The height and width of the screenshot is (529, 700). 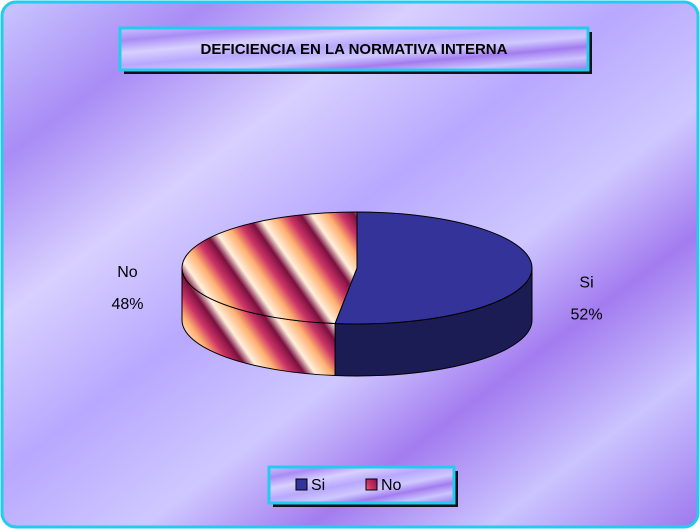 I want to click on title-box, so click(x=354, y=49).